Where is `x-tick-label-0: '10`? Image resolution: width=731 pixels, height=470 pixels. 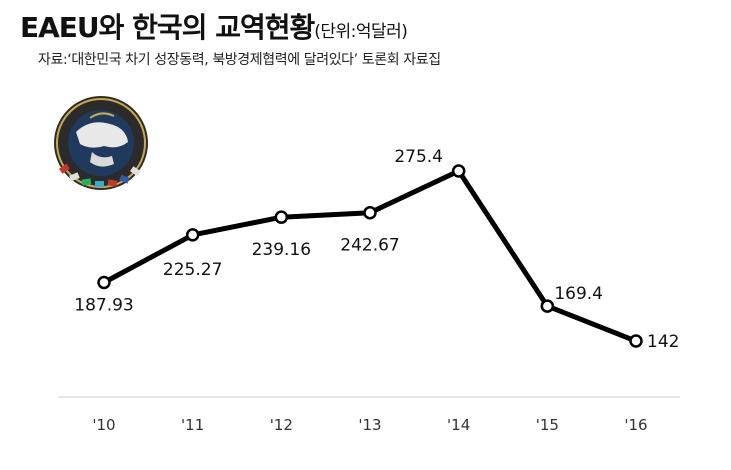
x-tick-label-0: '10 is located at coordinates (103, 425).